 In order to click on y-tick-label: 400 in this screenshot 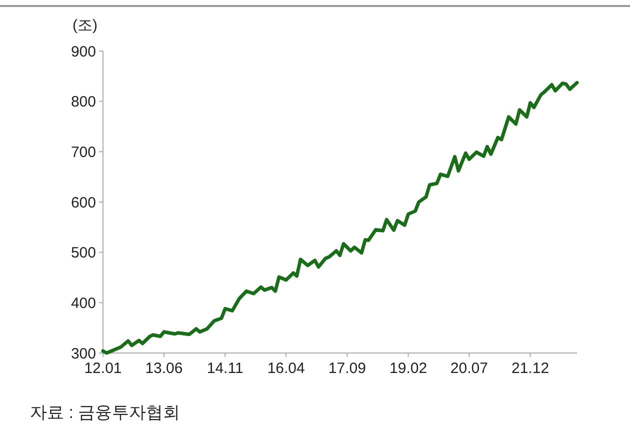, I will do `click(83, 303)`.